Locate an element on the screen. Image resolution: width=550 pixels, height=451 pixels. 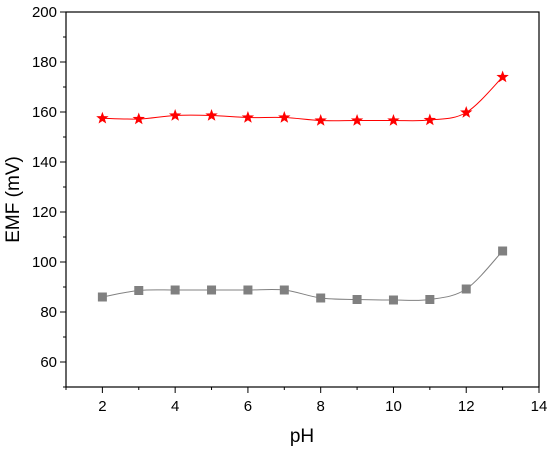
y-tick-label: 100 is located at coordinates (44, 262).